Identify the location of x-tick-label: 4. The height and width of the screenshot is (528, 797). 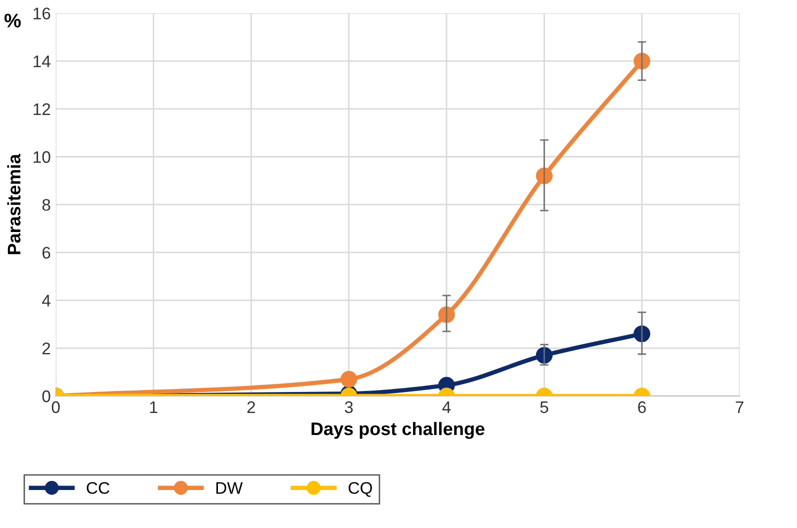
(446, 407).